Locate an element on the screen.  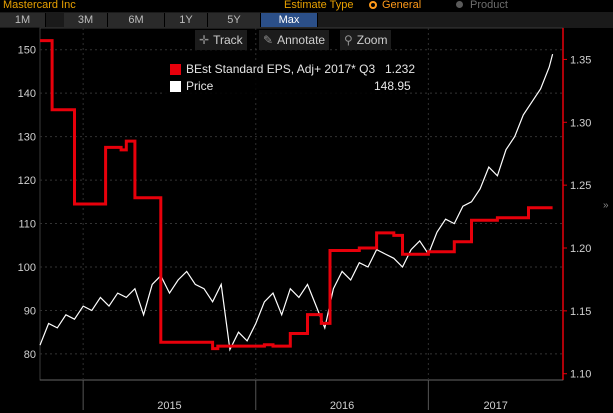
right-tick-label: 1.20 is located at coordinates (580, 249).